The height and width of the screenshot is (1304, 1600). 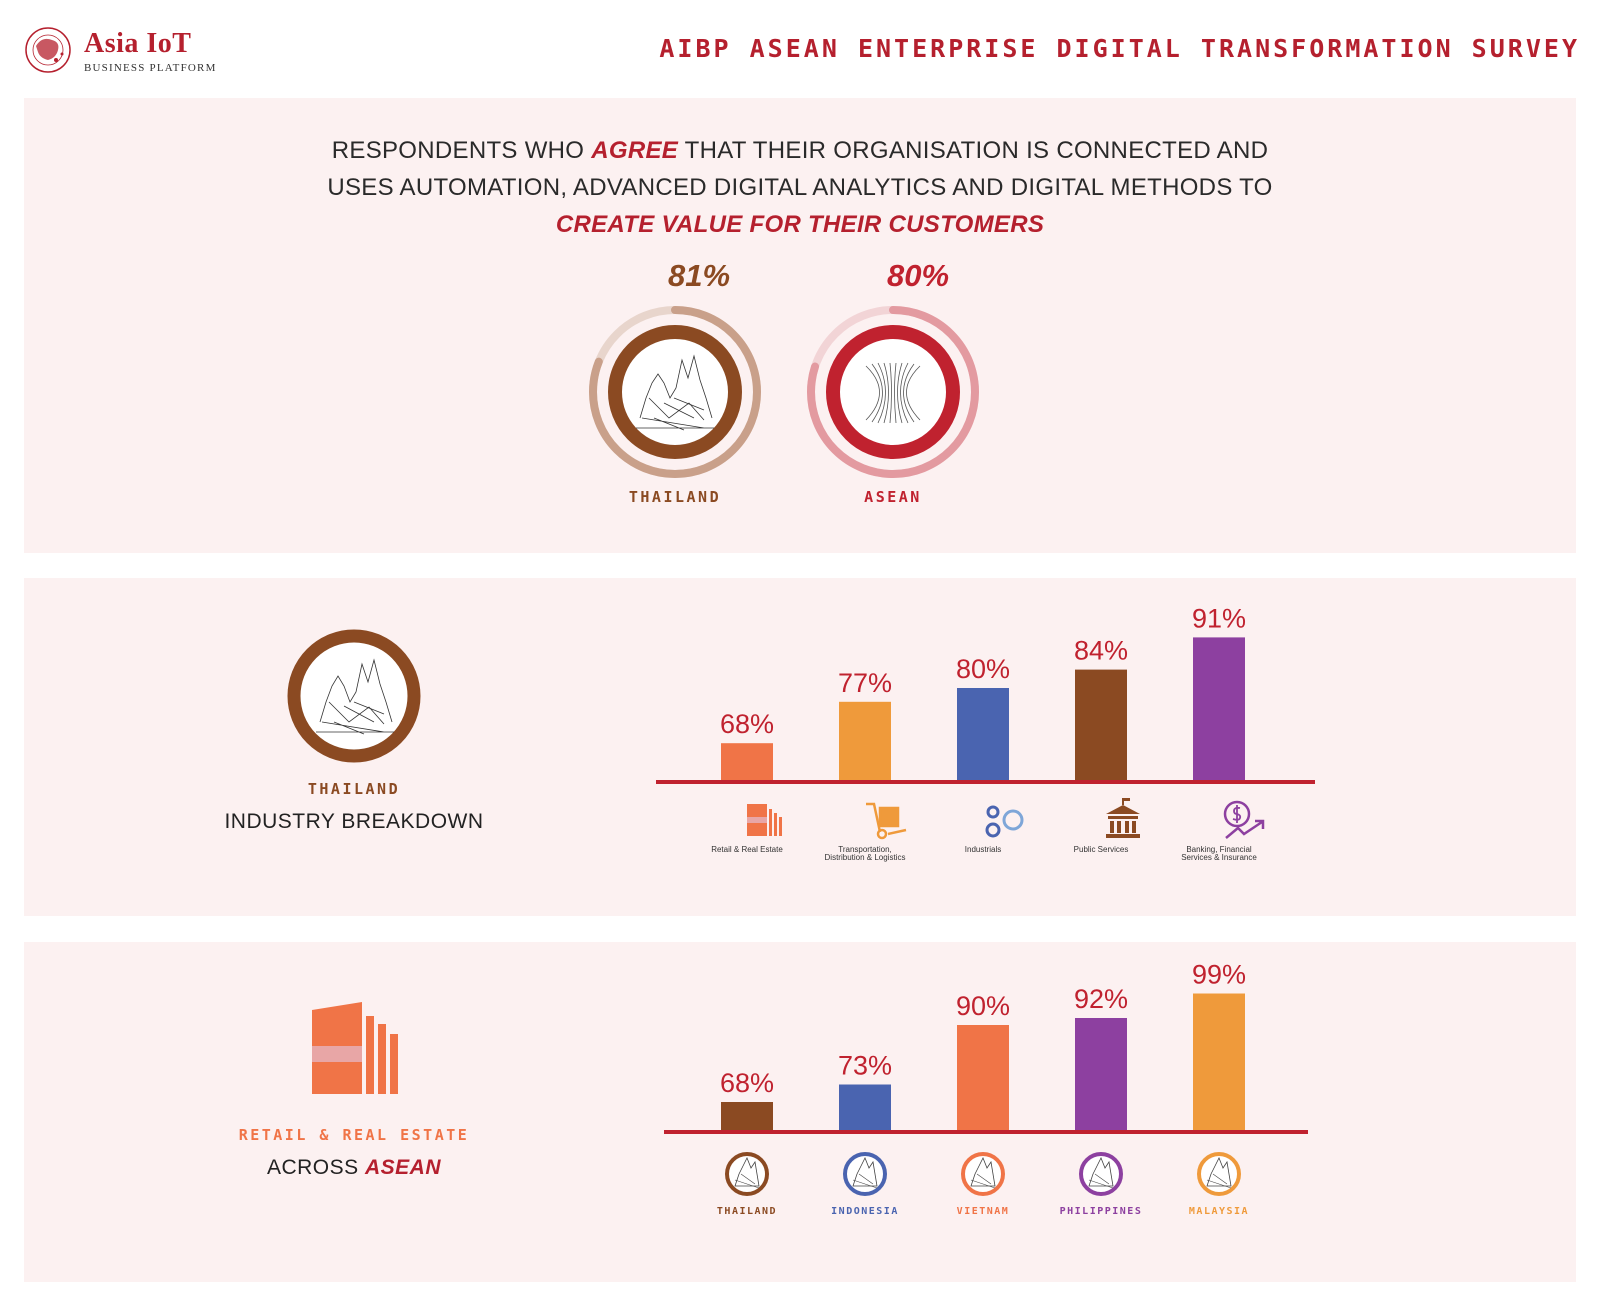 What do you see at coordinates (747, 1211) in the screenshot?
I see `country-label-thailand: THAILAND` at bounding box center [747, 1211].